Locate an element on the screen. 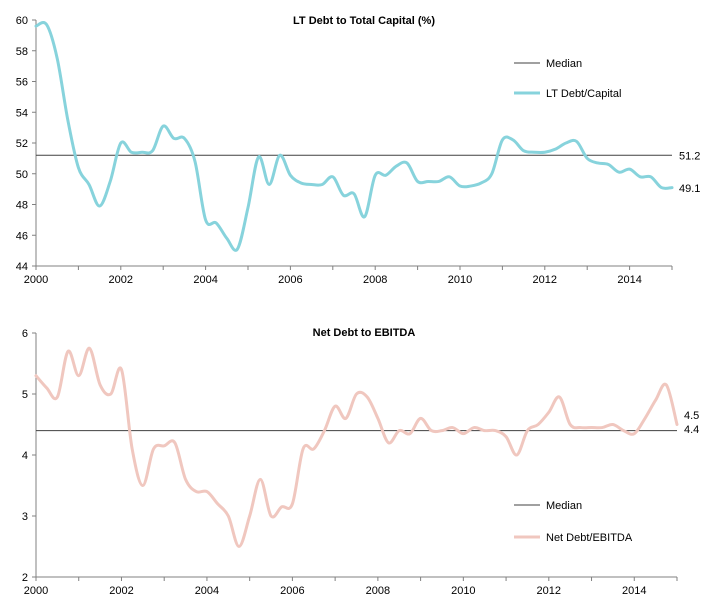  legend-series-label: LT Debt/Capital is located at coordinates (583, 94).